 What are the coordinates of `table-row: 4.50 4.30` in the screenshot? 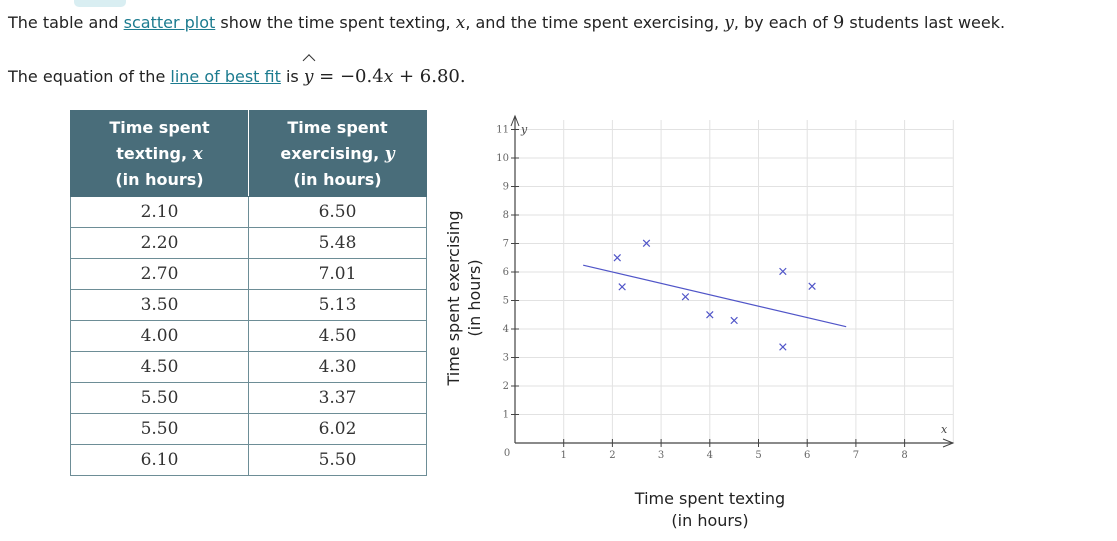 It's located at (248, 367).